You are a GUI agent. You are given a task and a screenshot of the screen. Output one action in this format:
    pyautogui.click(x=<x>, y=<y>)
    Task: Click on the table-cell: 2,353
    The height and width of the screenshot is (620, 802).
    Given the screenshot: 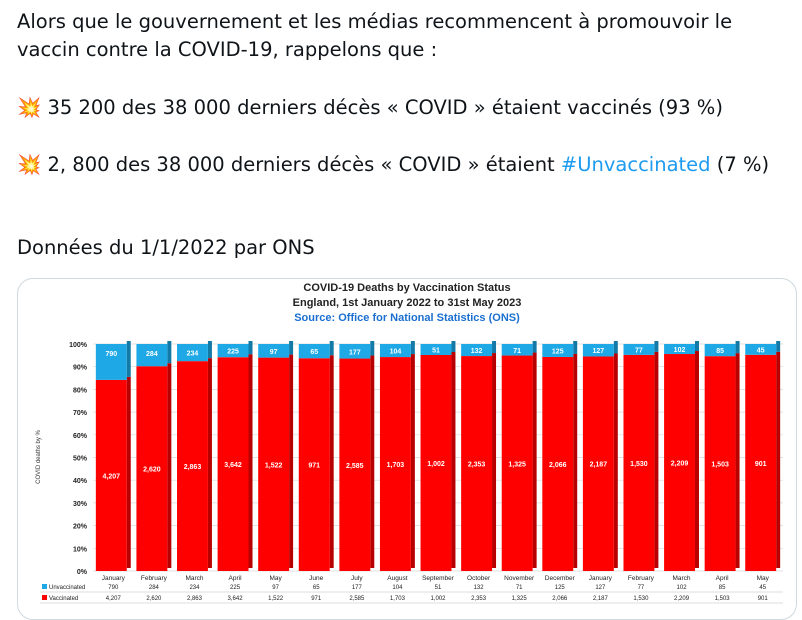 What is the action you would take?
    pyautogui.click(x=479, y=599)
    